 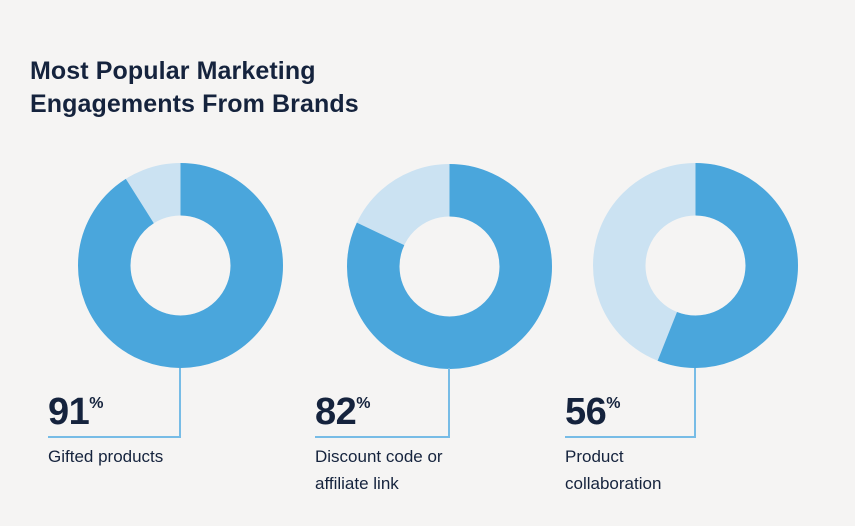 I want to click on stat-number: 56, so click(x=586, y=412).